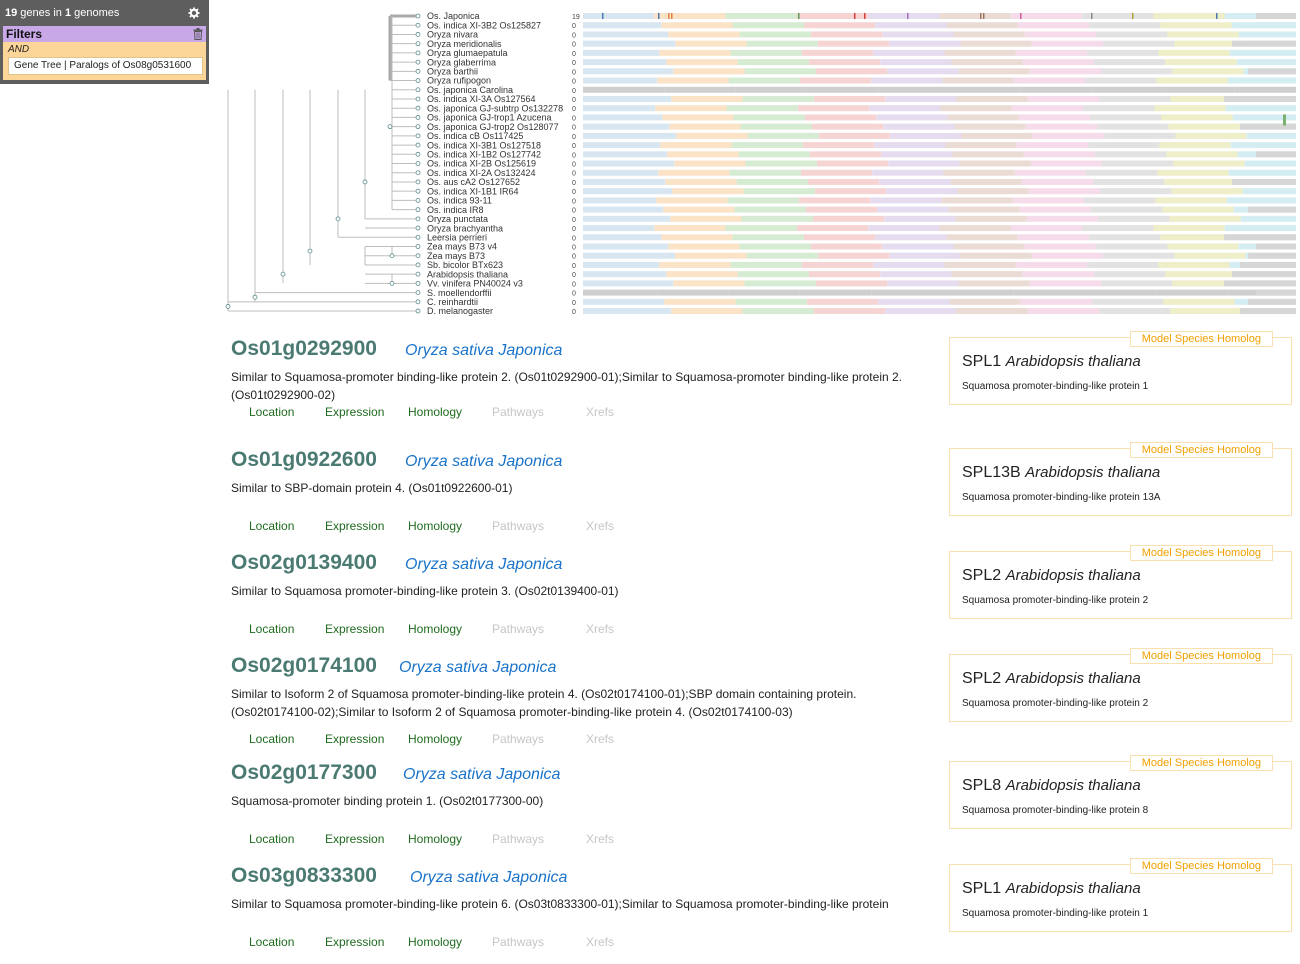 The image size is (1300, 964). Describe the element at coordinates (473, 191) in the screenshot. I see `species-label: Os. indica XI-1B1 IR64` at that location.